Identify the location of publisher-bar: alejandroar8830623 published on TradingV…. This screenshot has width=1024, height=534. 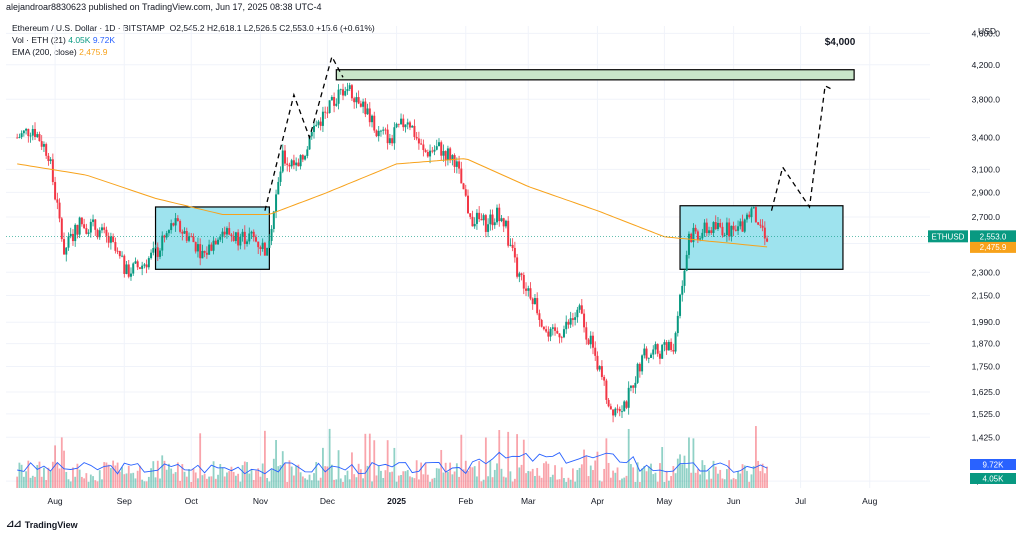
(512, 7).